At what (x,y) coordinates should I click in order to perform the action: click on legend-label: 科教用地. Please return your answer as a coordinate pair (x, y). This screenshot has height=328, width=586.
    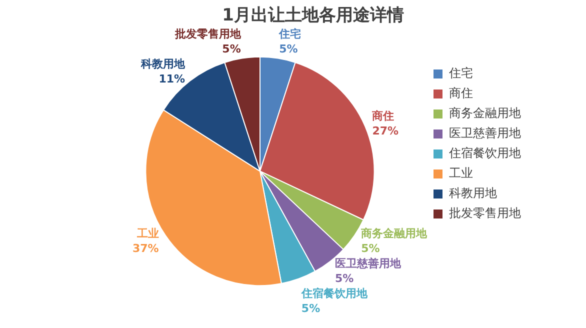
    Looking at the image, I should click on (473, 193).